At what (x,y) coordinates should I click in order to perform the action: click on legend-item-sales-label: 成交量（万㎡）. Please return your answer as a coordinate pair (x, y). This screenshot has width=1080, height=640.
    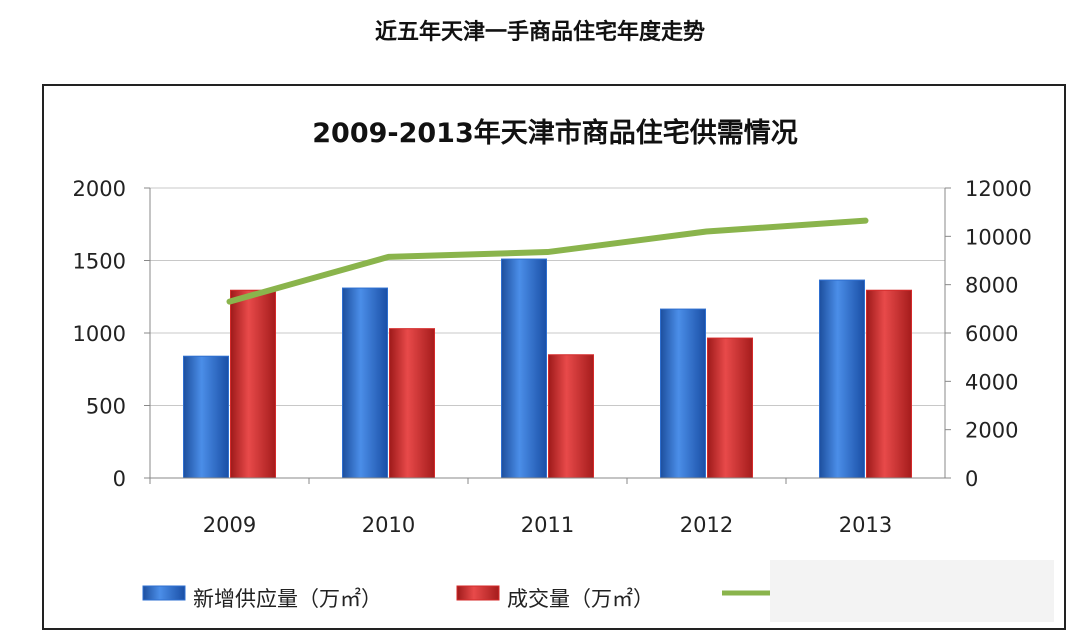
    Looking at the image, I should click on (580, 599).